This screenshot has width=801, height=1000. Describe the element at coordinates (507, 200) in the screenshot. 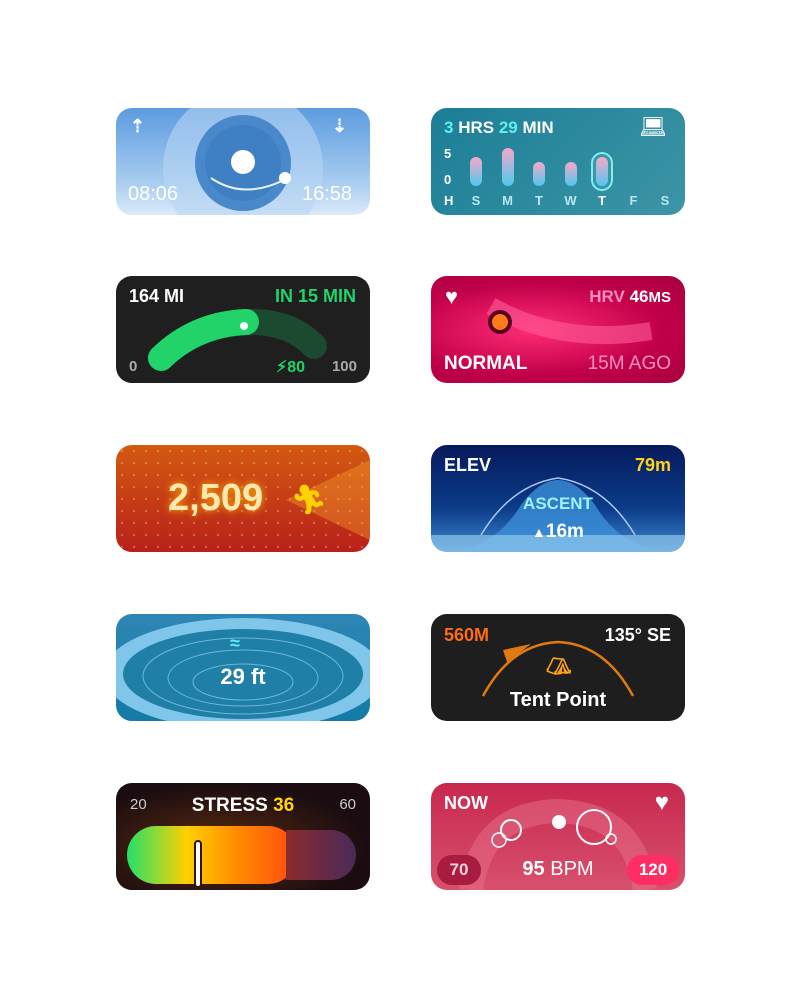

I see `day-label: M` at that location.